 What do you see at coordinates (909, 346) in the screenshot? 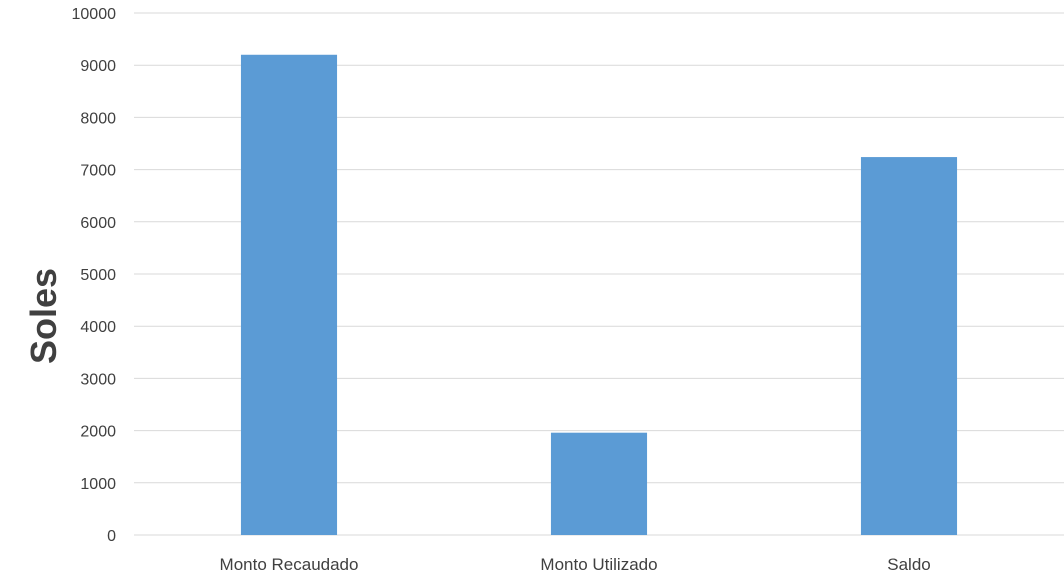
I see `bar-saldo` at bounding box center [909, 346].